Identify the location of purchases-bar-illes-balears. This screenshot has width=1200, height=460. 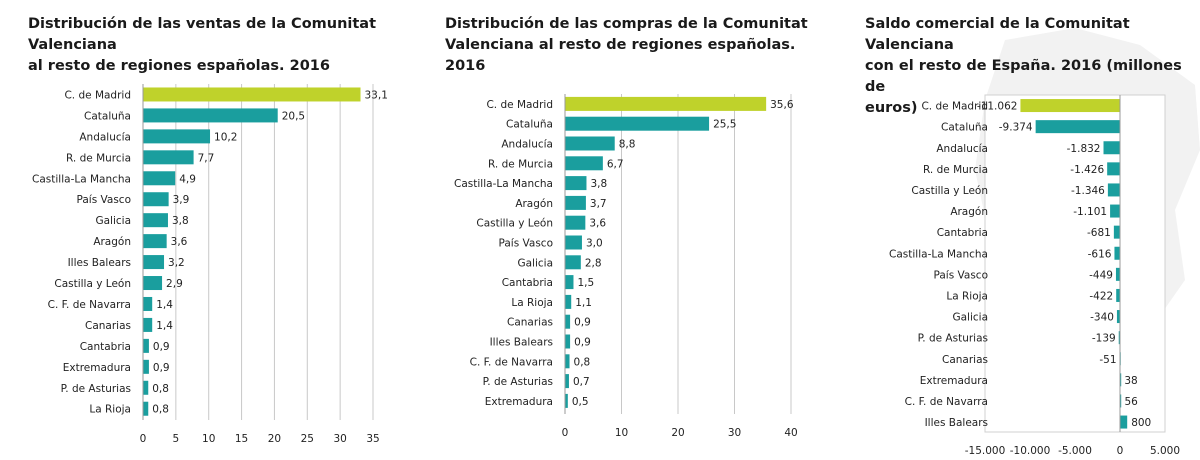
(568, 341).